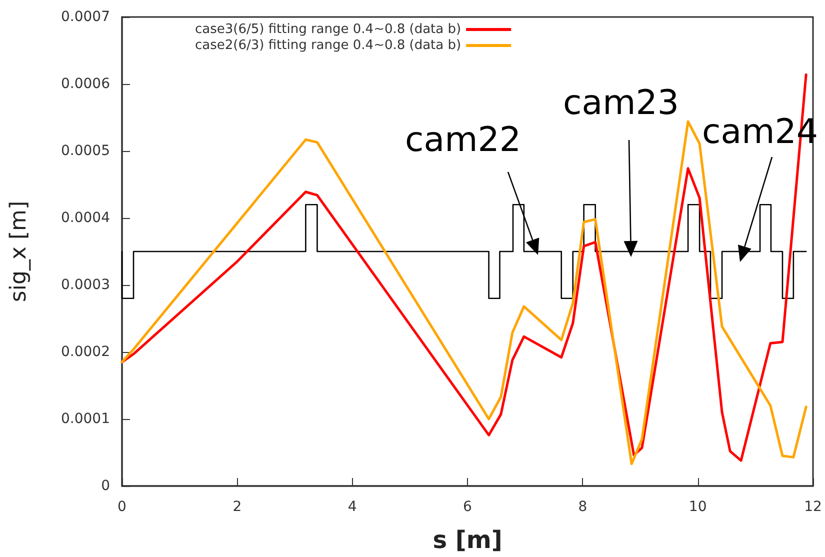 The width and height of the screenshot is (825, 557). Describe the element at coordinates (697, 507) in the screenshot. I see `x-tick-label: 10` at that location.